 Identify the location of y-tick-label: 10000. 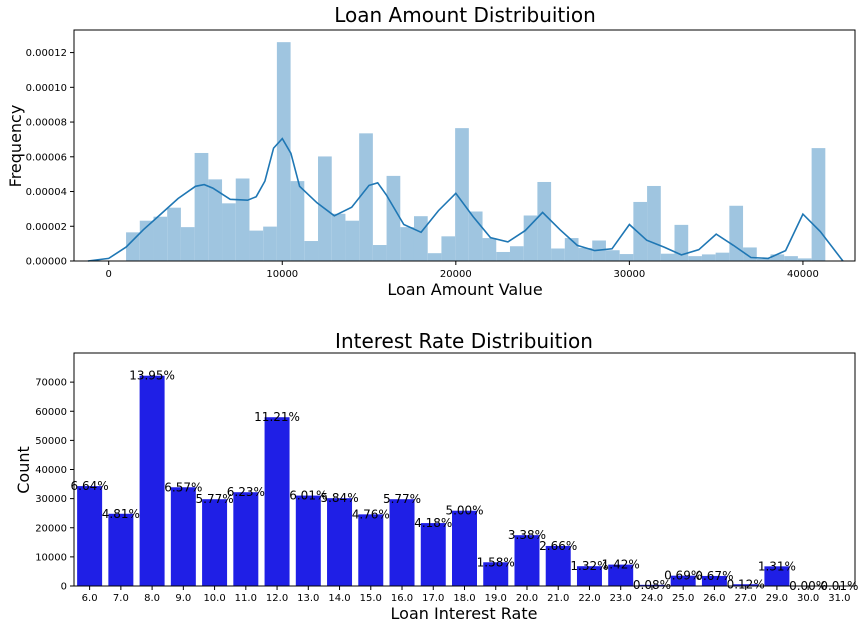
(51, 557).